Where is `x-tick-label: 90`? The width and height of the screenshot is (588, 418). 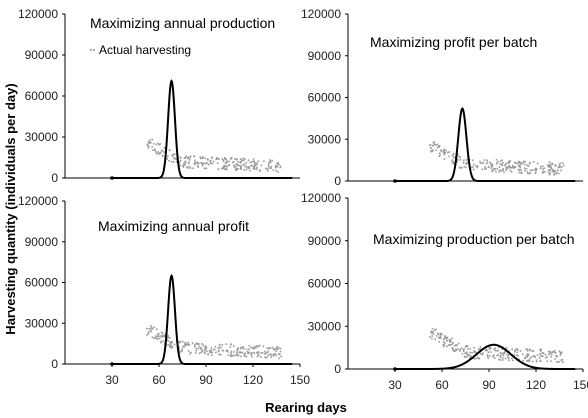
x-tick-label: 90 is located at coordinates (206, 380).